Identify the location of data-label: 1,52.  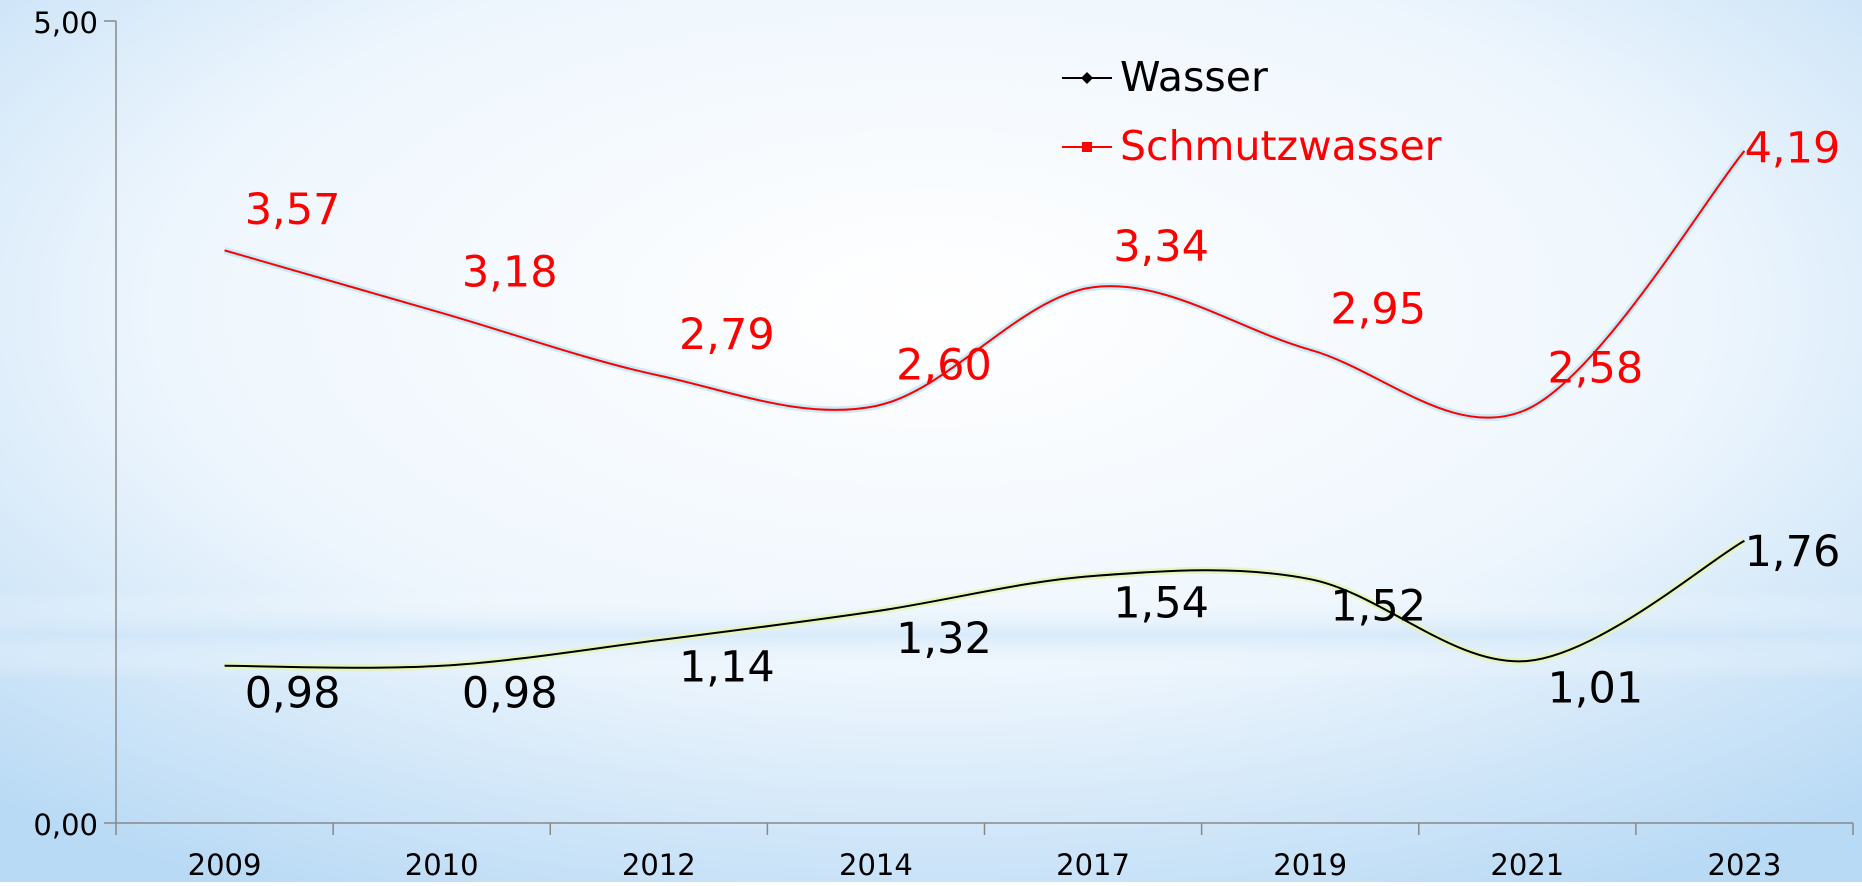
(1378, 607).